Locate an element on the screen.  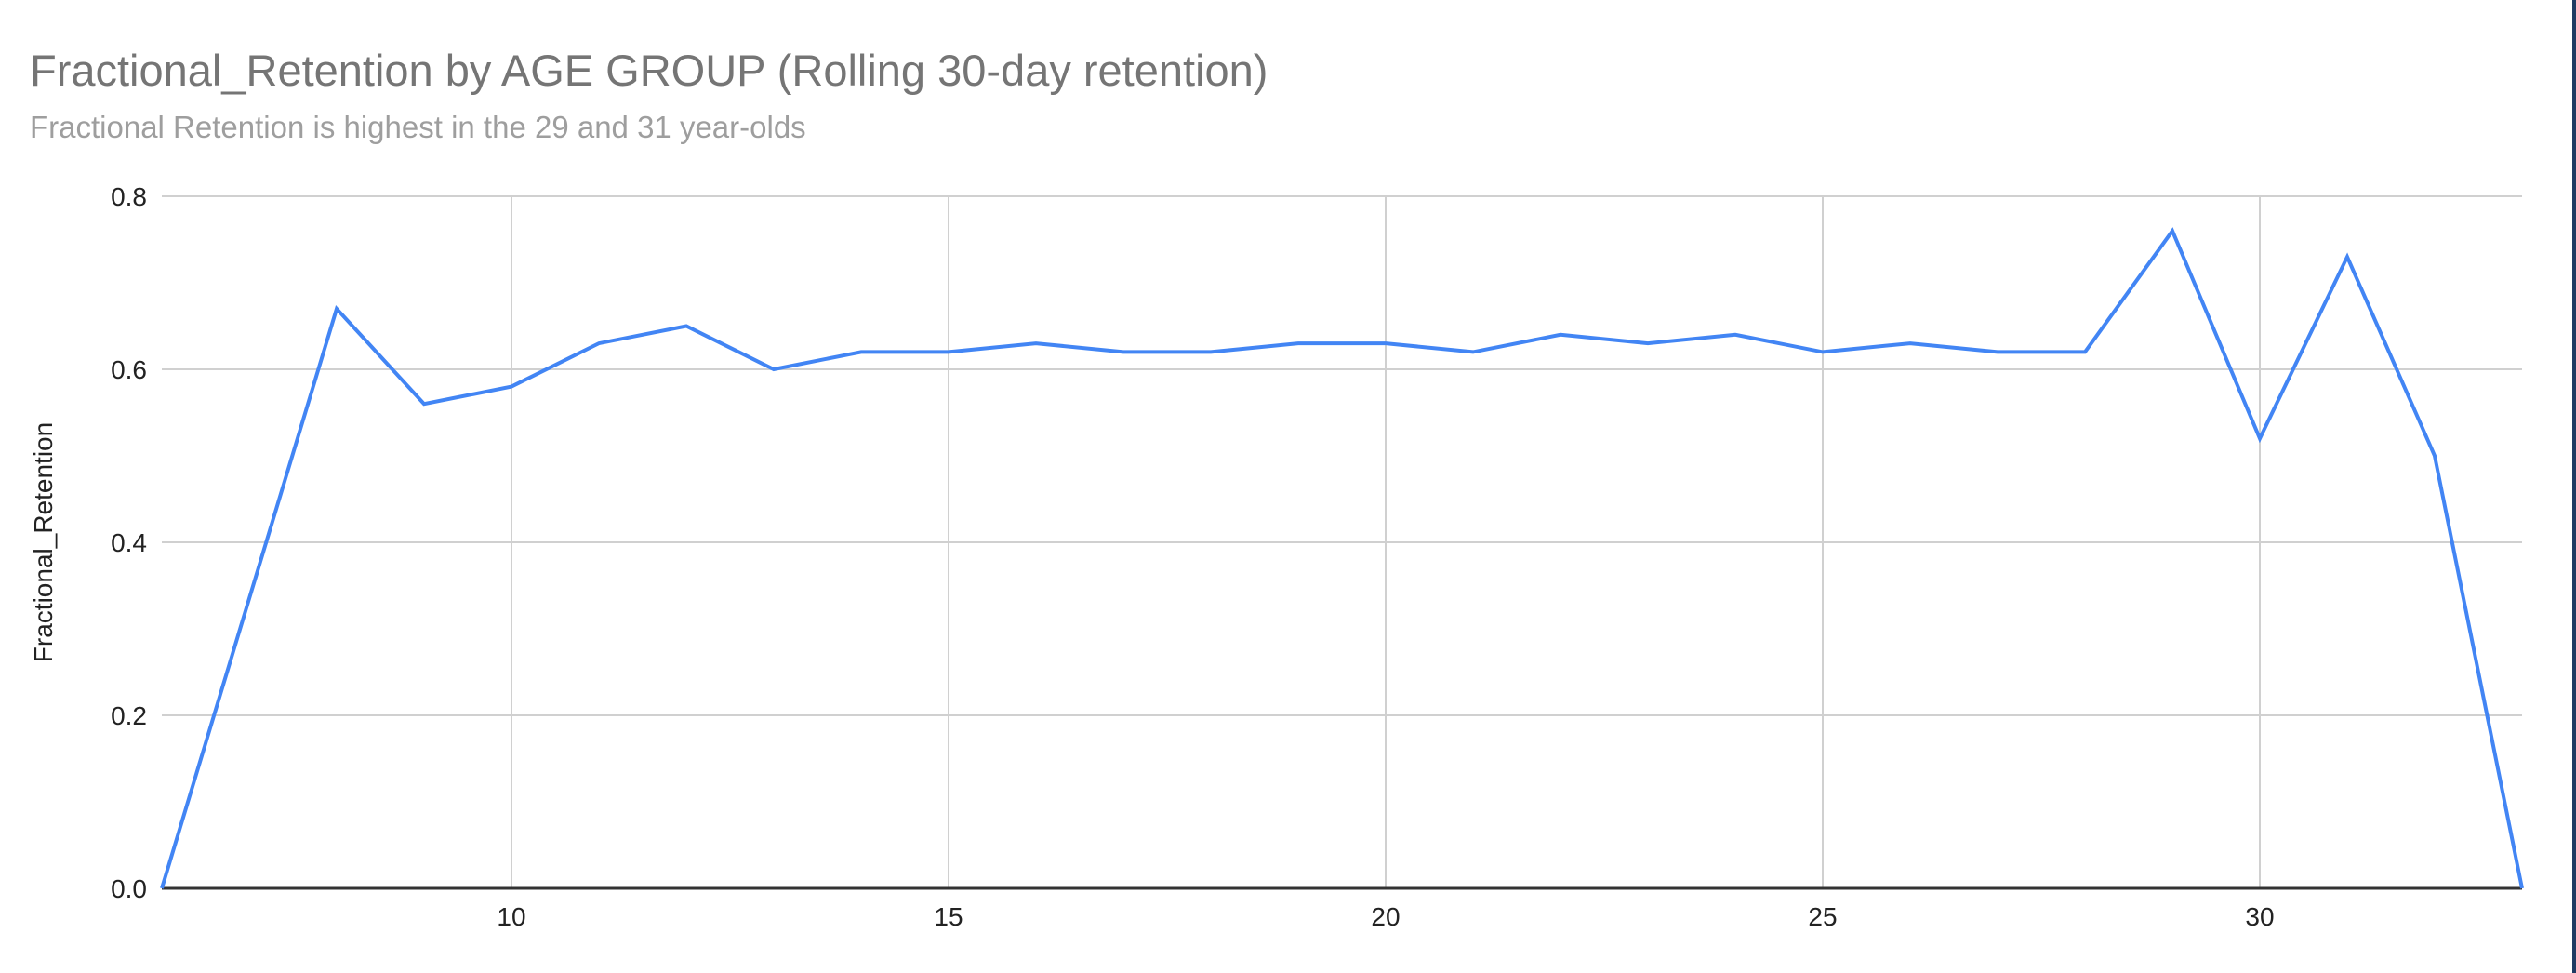
x-tick-label: 20 is located at coordinates (1385, 916).